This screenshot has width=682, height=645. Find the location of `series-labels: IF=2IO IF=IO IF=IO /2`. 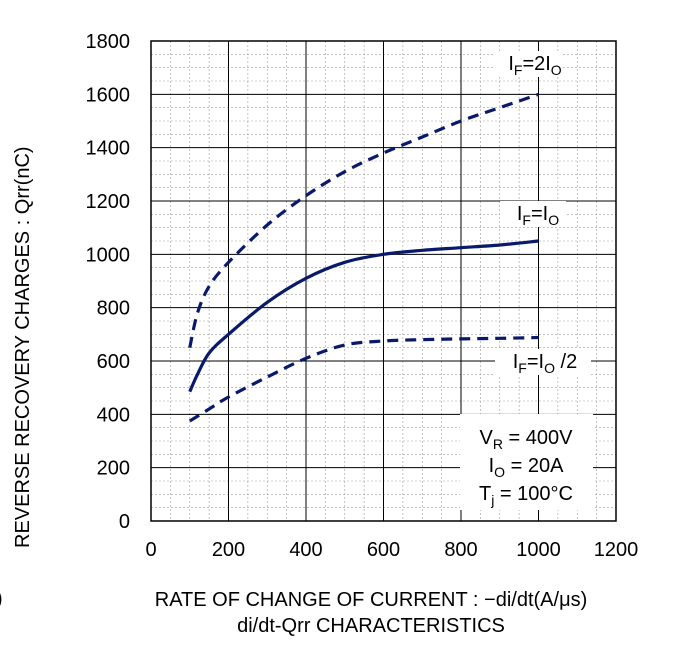

series-labels: IF=2IO IF=IO IF=IO /2 is located at coordinates (543, 213).